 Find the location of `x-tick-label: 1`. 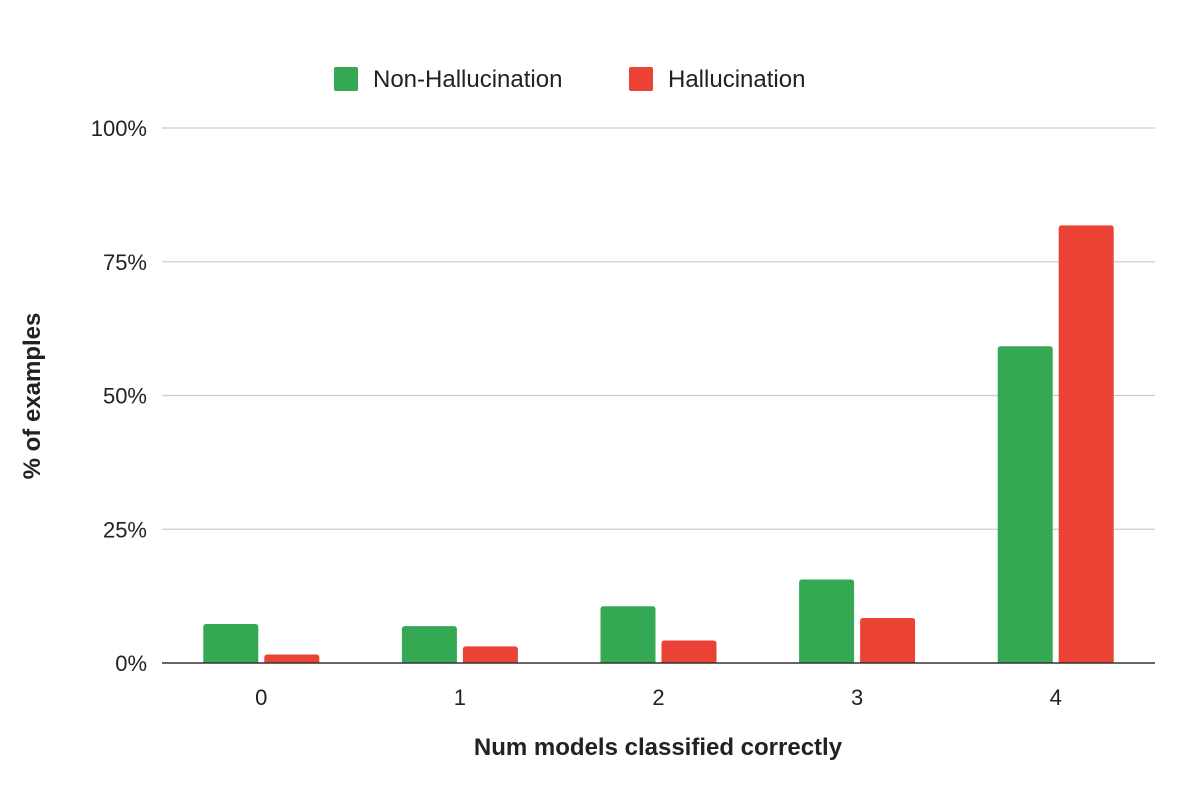

x-tick-label: 1 is located at coordinates (460, 697).